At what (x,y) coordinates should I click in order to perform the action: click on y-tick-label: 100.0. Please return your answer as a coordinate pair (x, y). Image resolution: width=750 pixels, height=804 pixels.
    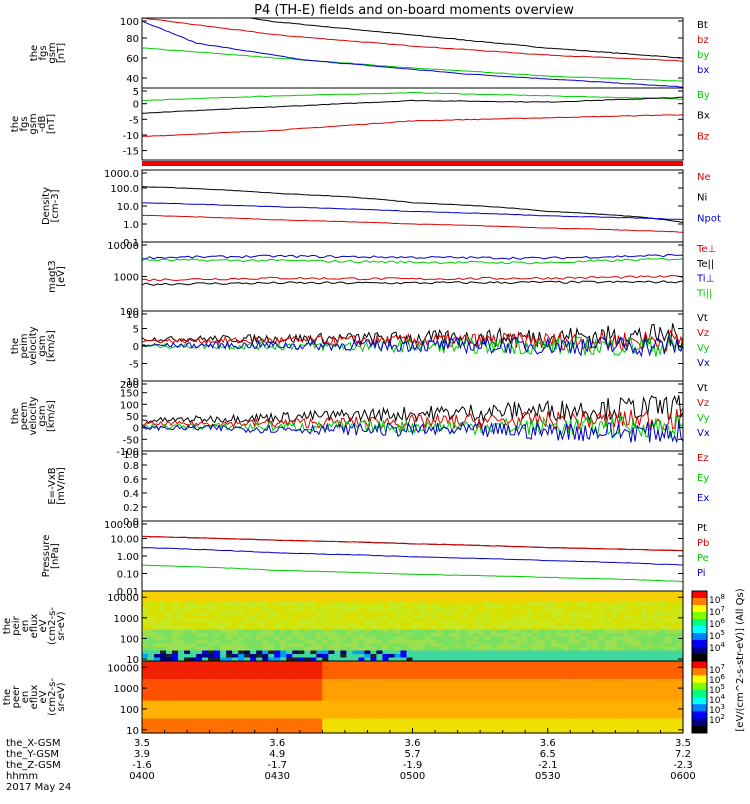
    Looking at the image, I should click on (124, 189).